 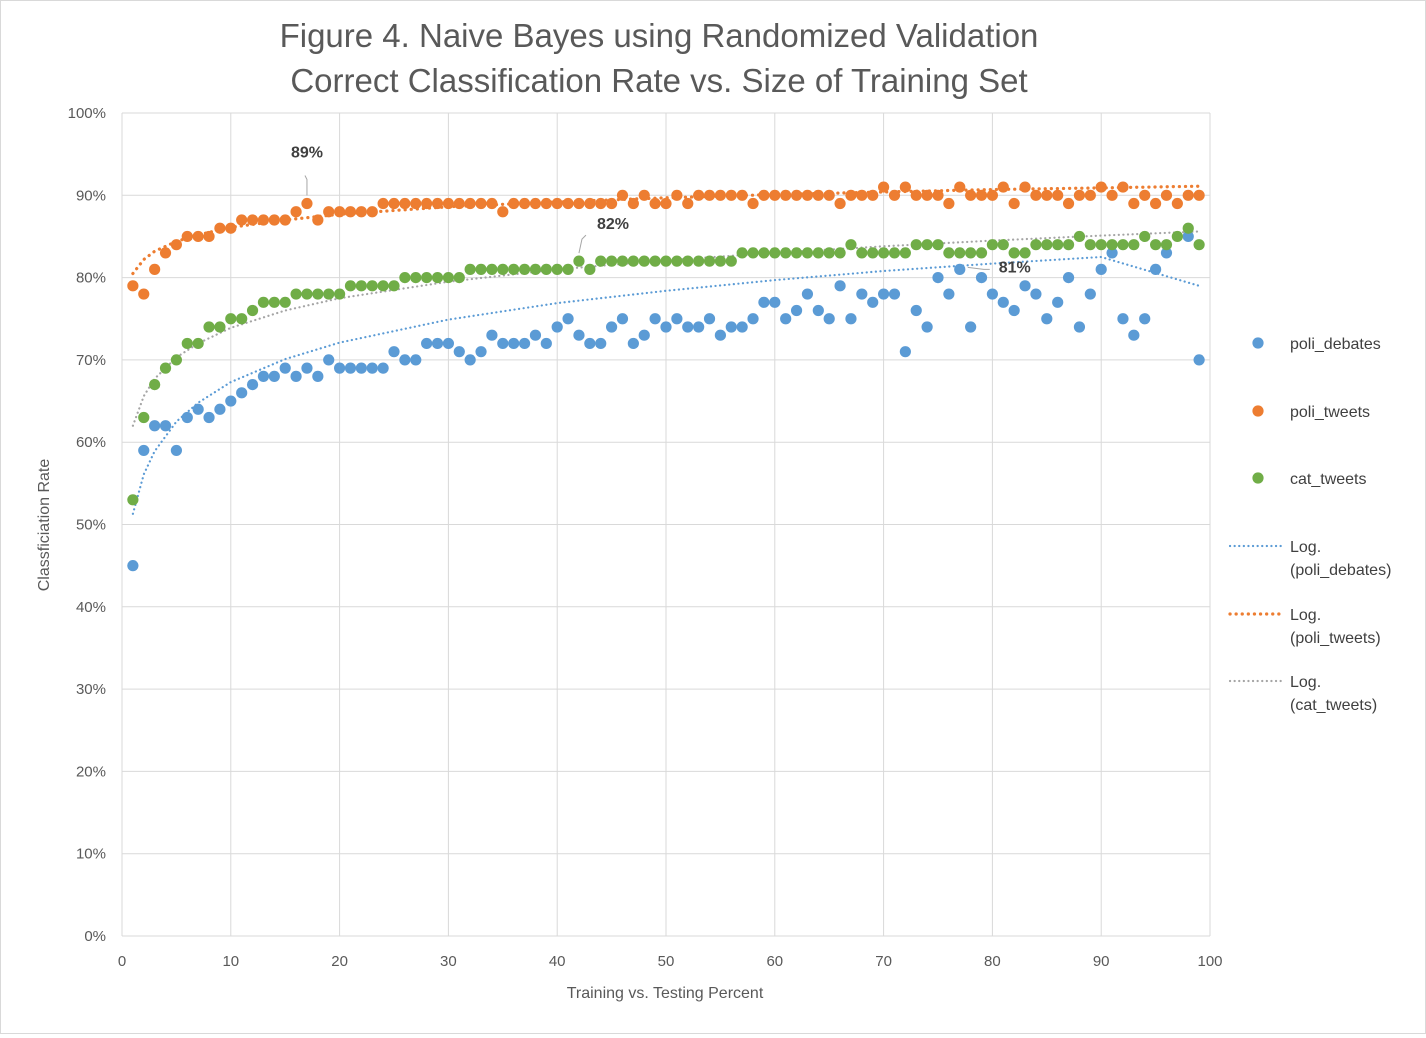 I want to click on y-tick-label: 70%, so click(x=91, y=360).